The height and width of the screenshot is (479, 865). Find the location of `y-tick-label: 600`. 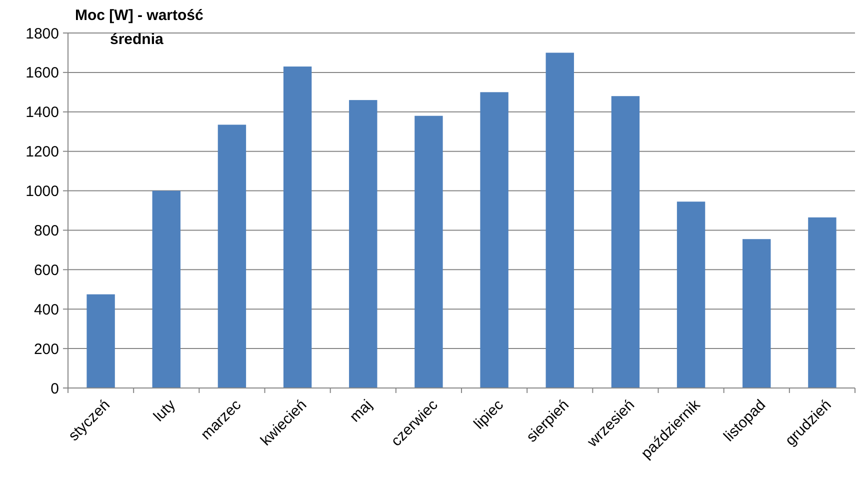

y-tick-label: 600 is located at coordinates (46, 270).